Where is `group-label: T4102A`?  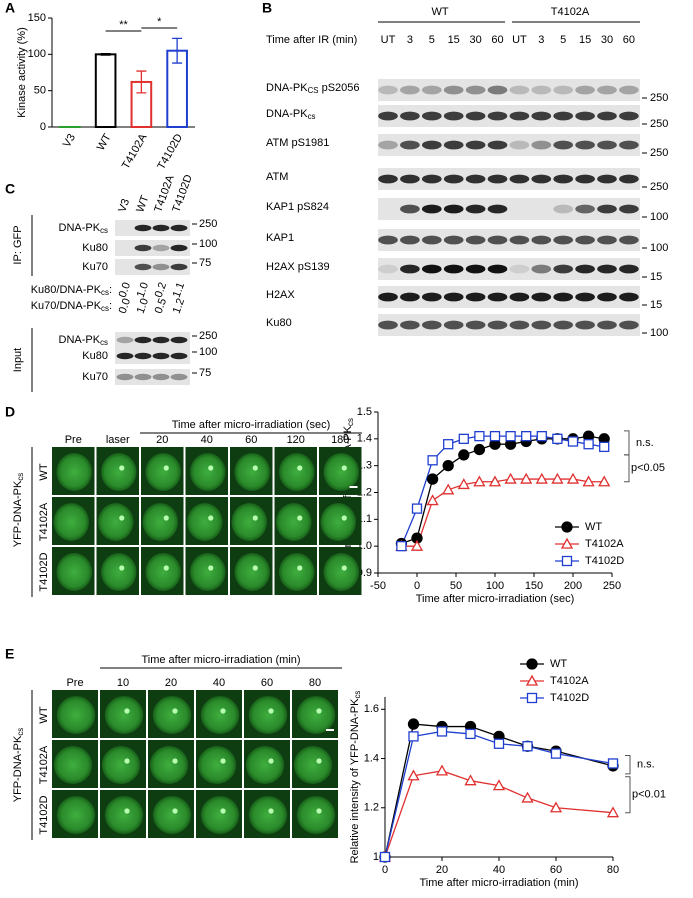 group-label: T4102A is located at coordinates (570, 12).